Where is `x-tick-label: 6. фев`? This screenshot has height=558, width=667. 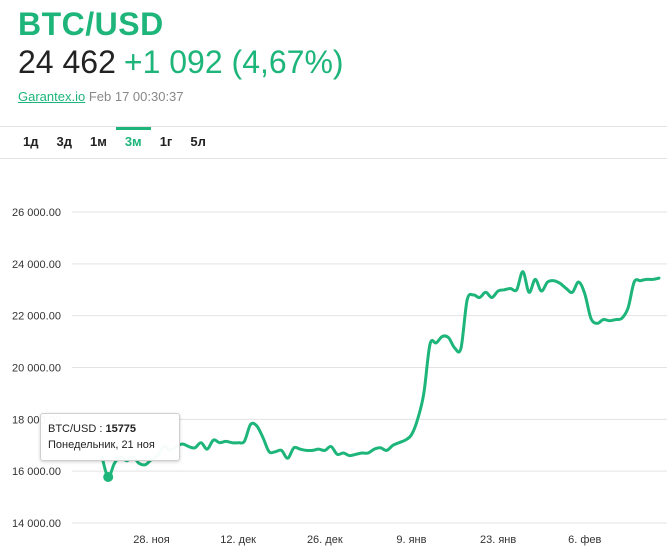
x-tick-label: 6. фев is located at coordinates (584, 540).